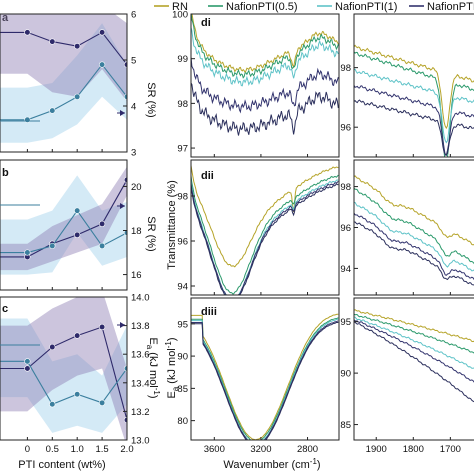 The height and width of the screenshot is (474, 474). I want to click on panel-e1-y-tick-label-2: 98, so click(345, 187).